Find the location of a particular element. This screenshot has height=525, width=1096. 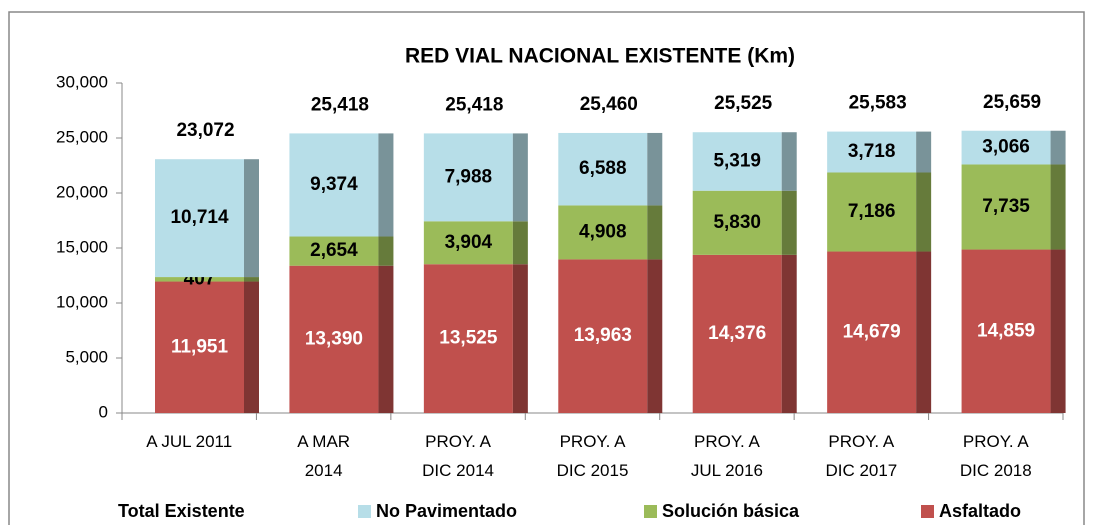

data-label: 3,718 is located at coordinates (872, 151).